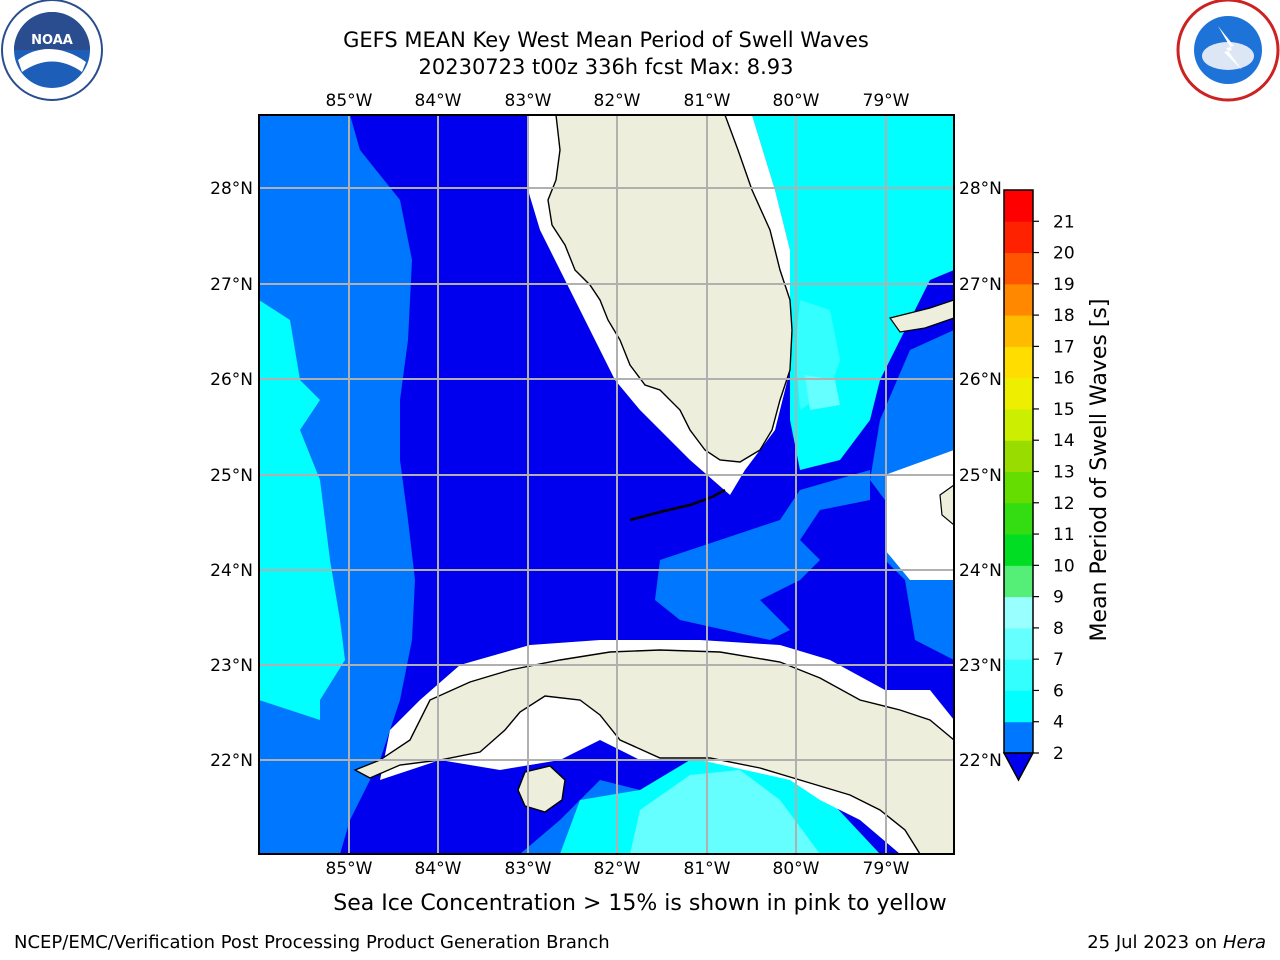 The height and width of the screenshot is (960, 1280). What do you see at coordinates (762, 555) in the screenshot?
I see `contour-2-4s-straits` at bounding box center [762, 555].